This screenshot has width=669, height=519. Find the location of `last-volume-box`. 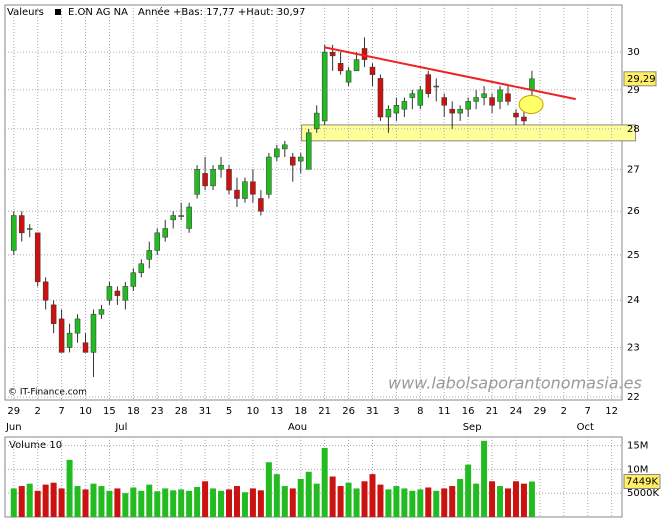

last-volume-box is located at coordinates (642, 482).